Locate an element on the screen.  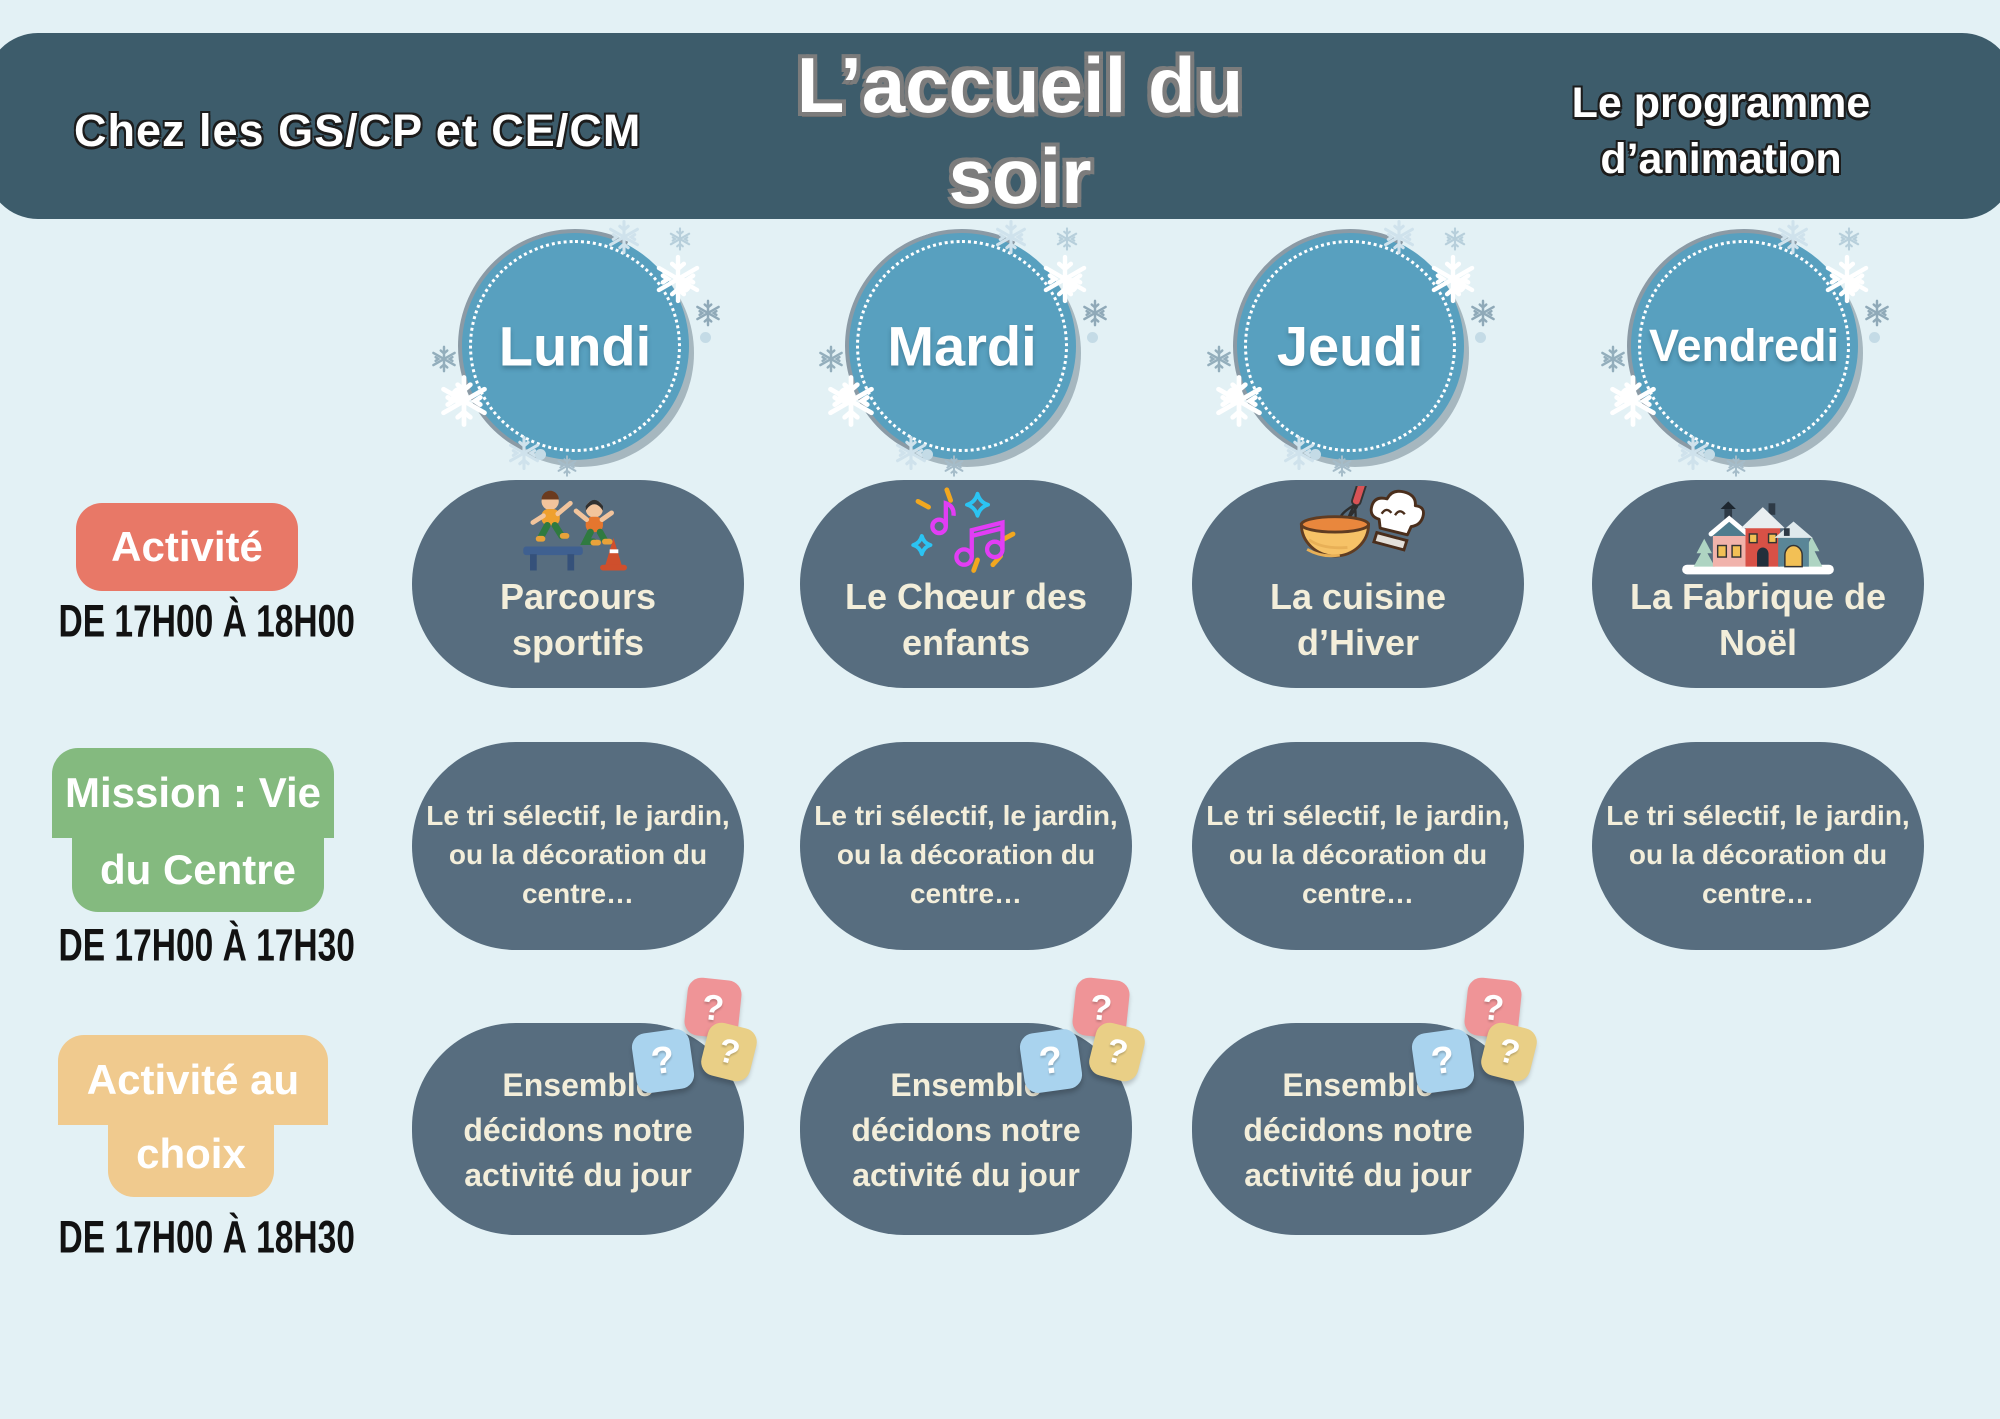
day-label: Jeudi is located at coordinates (1350, 346).